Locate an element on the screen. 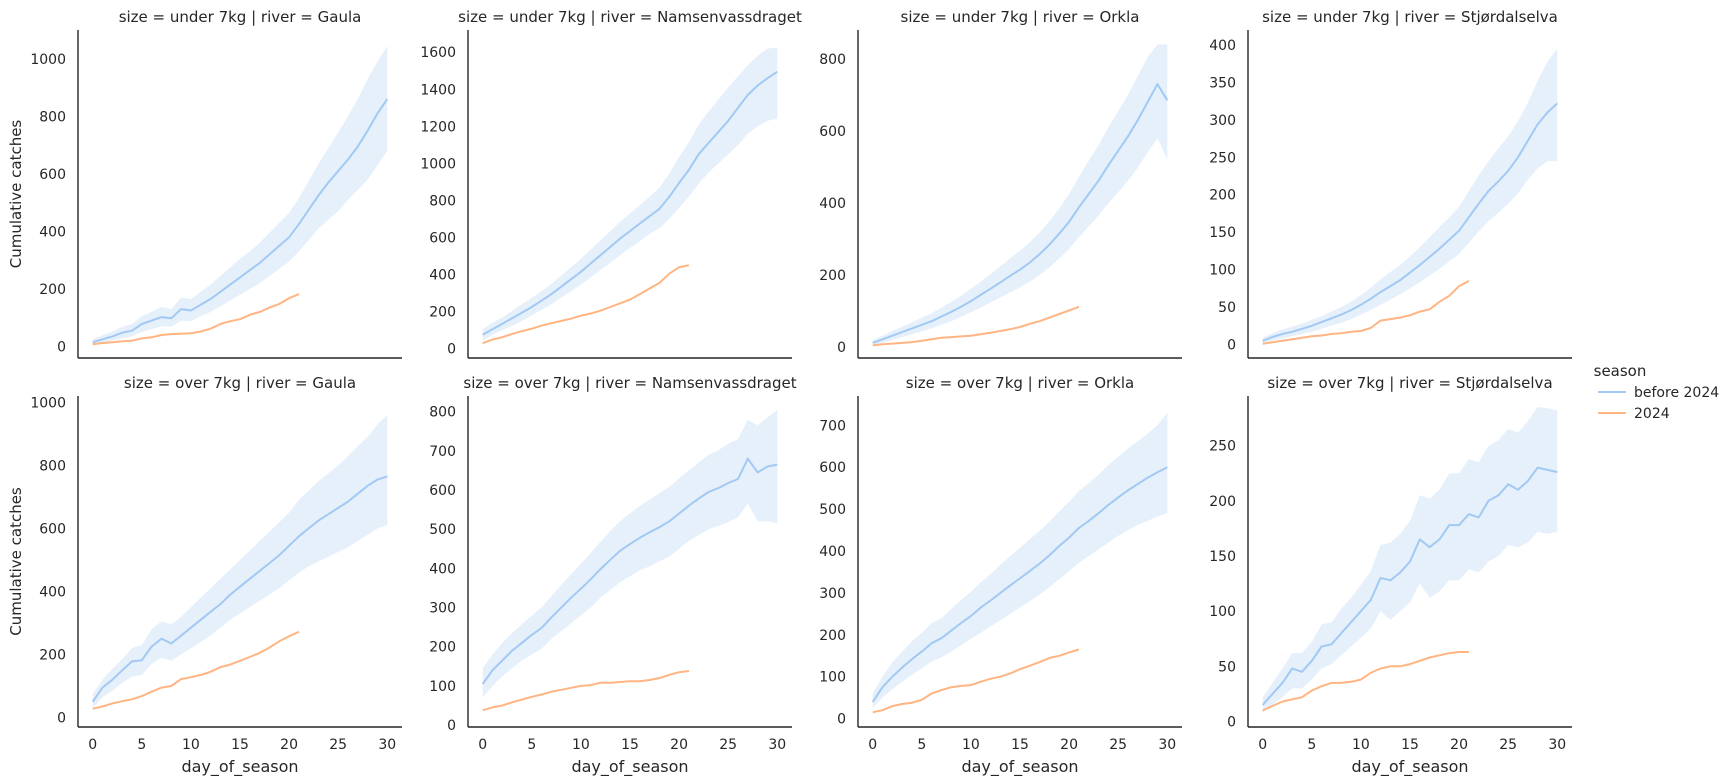 Image resolution: width=1723 pixels, height=784 pixels. panel-title: size = under 7kg | river = Orkla is located at coordinates (1020, 17).